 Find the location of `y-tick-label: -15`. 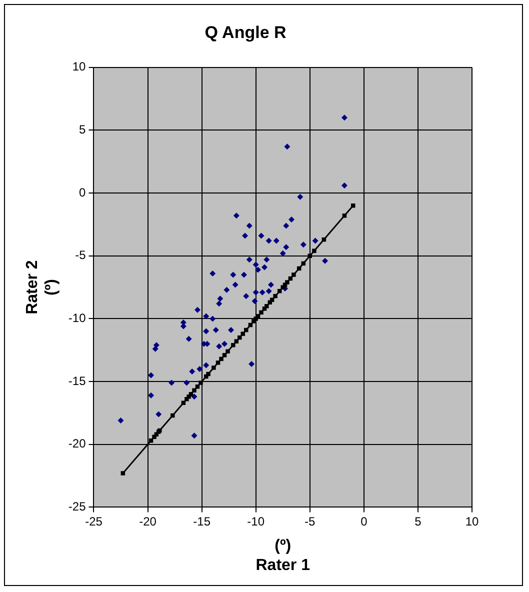

y-tick-label: -15 is located at coordinates (77, 381).